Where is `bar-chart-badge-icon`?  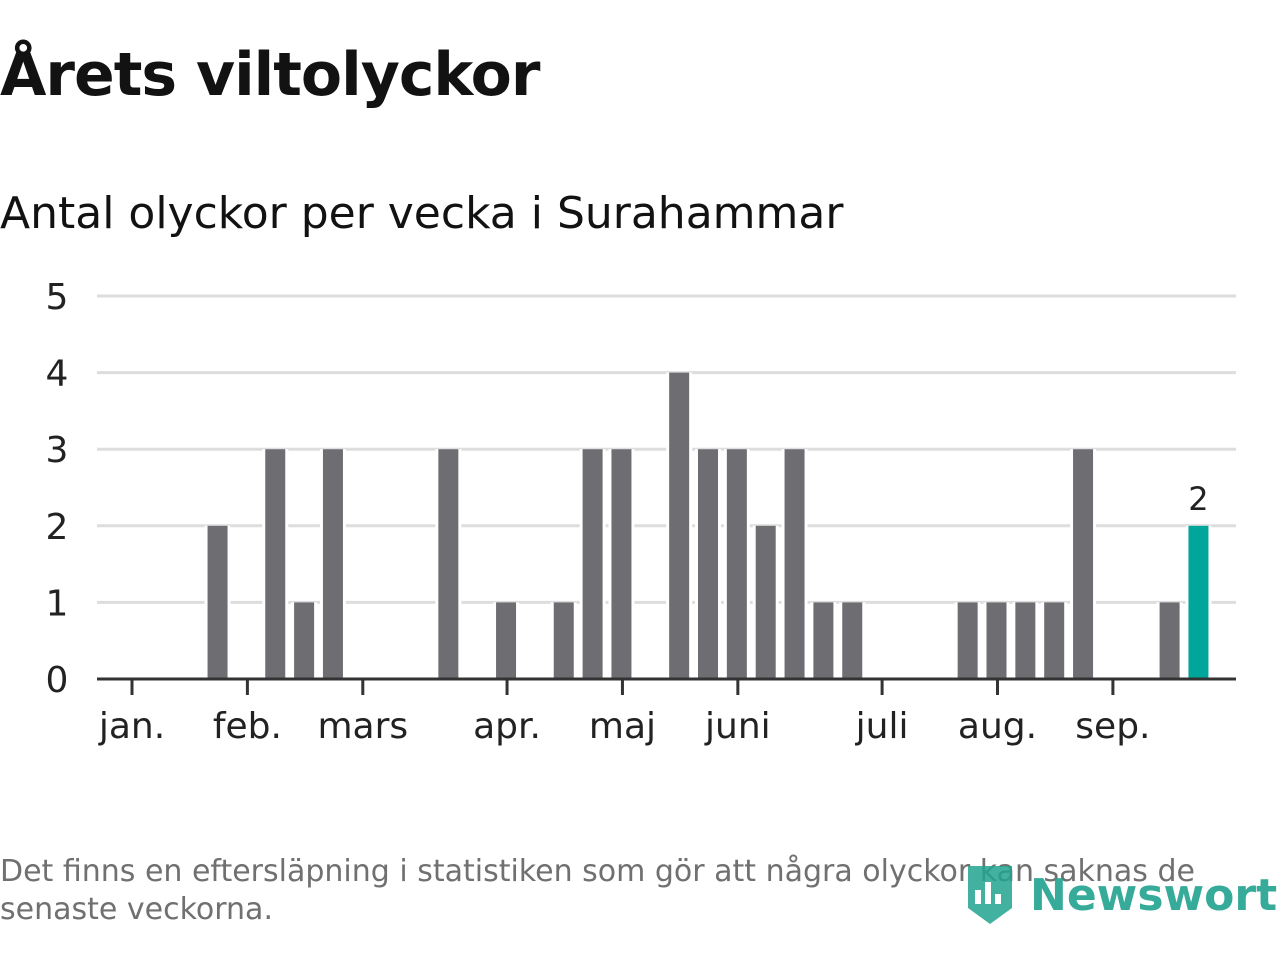 bar-chart-badge-icon is located at coordinates (990, 895).